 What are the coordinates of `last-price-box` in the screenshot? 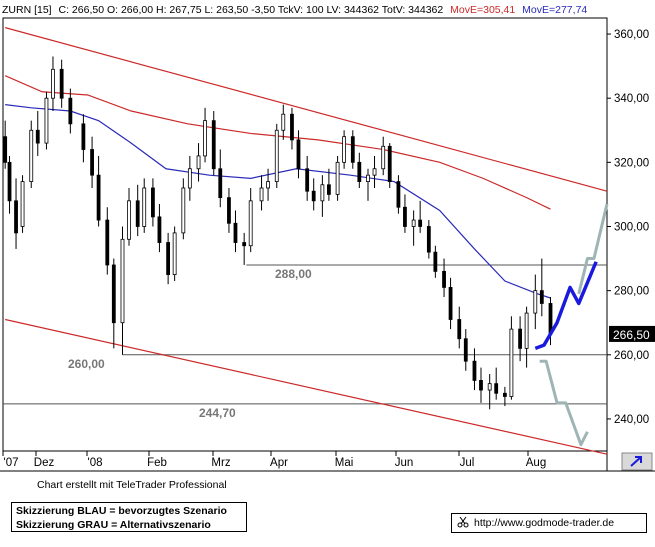 It's located at (632, 333).